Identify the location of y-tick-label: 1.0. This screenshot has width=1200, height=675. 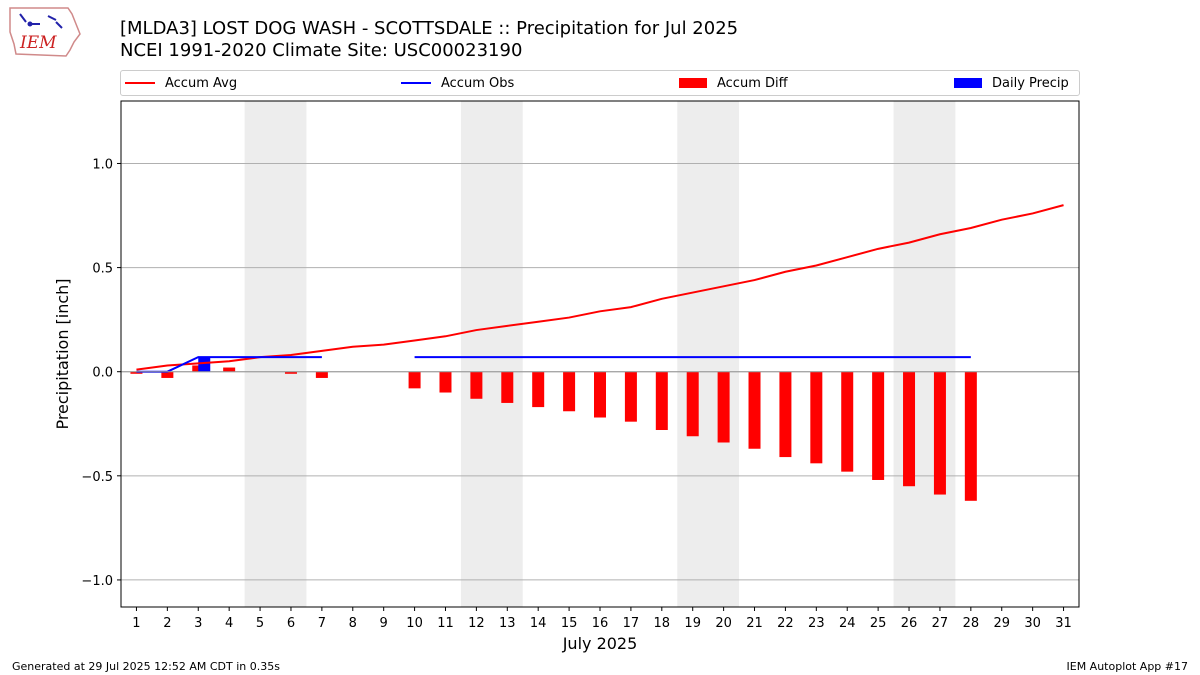
(102, 164).